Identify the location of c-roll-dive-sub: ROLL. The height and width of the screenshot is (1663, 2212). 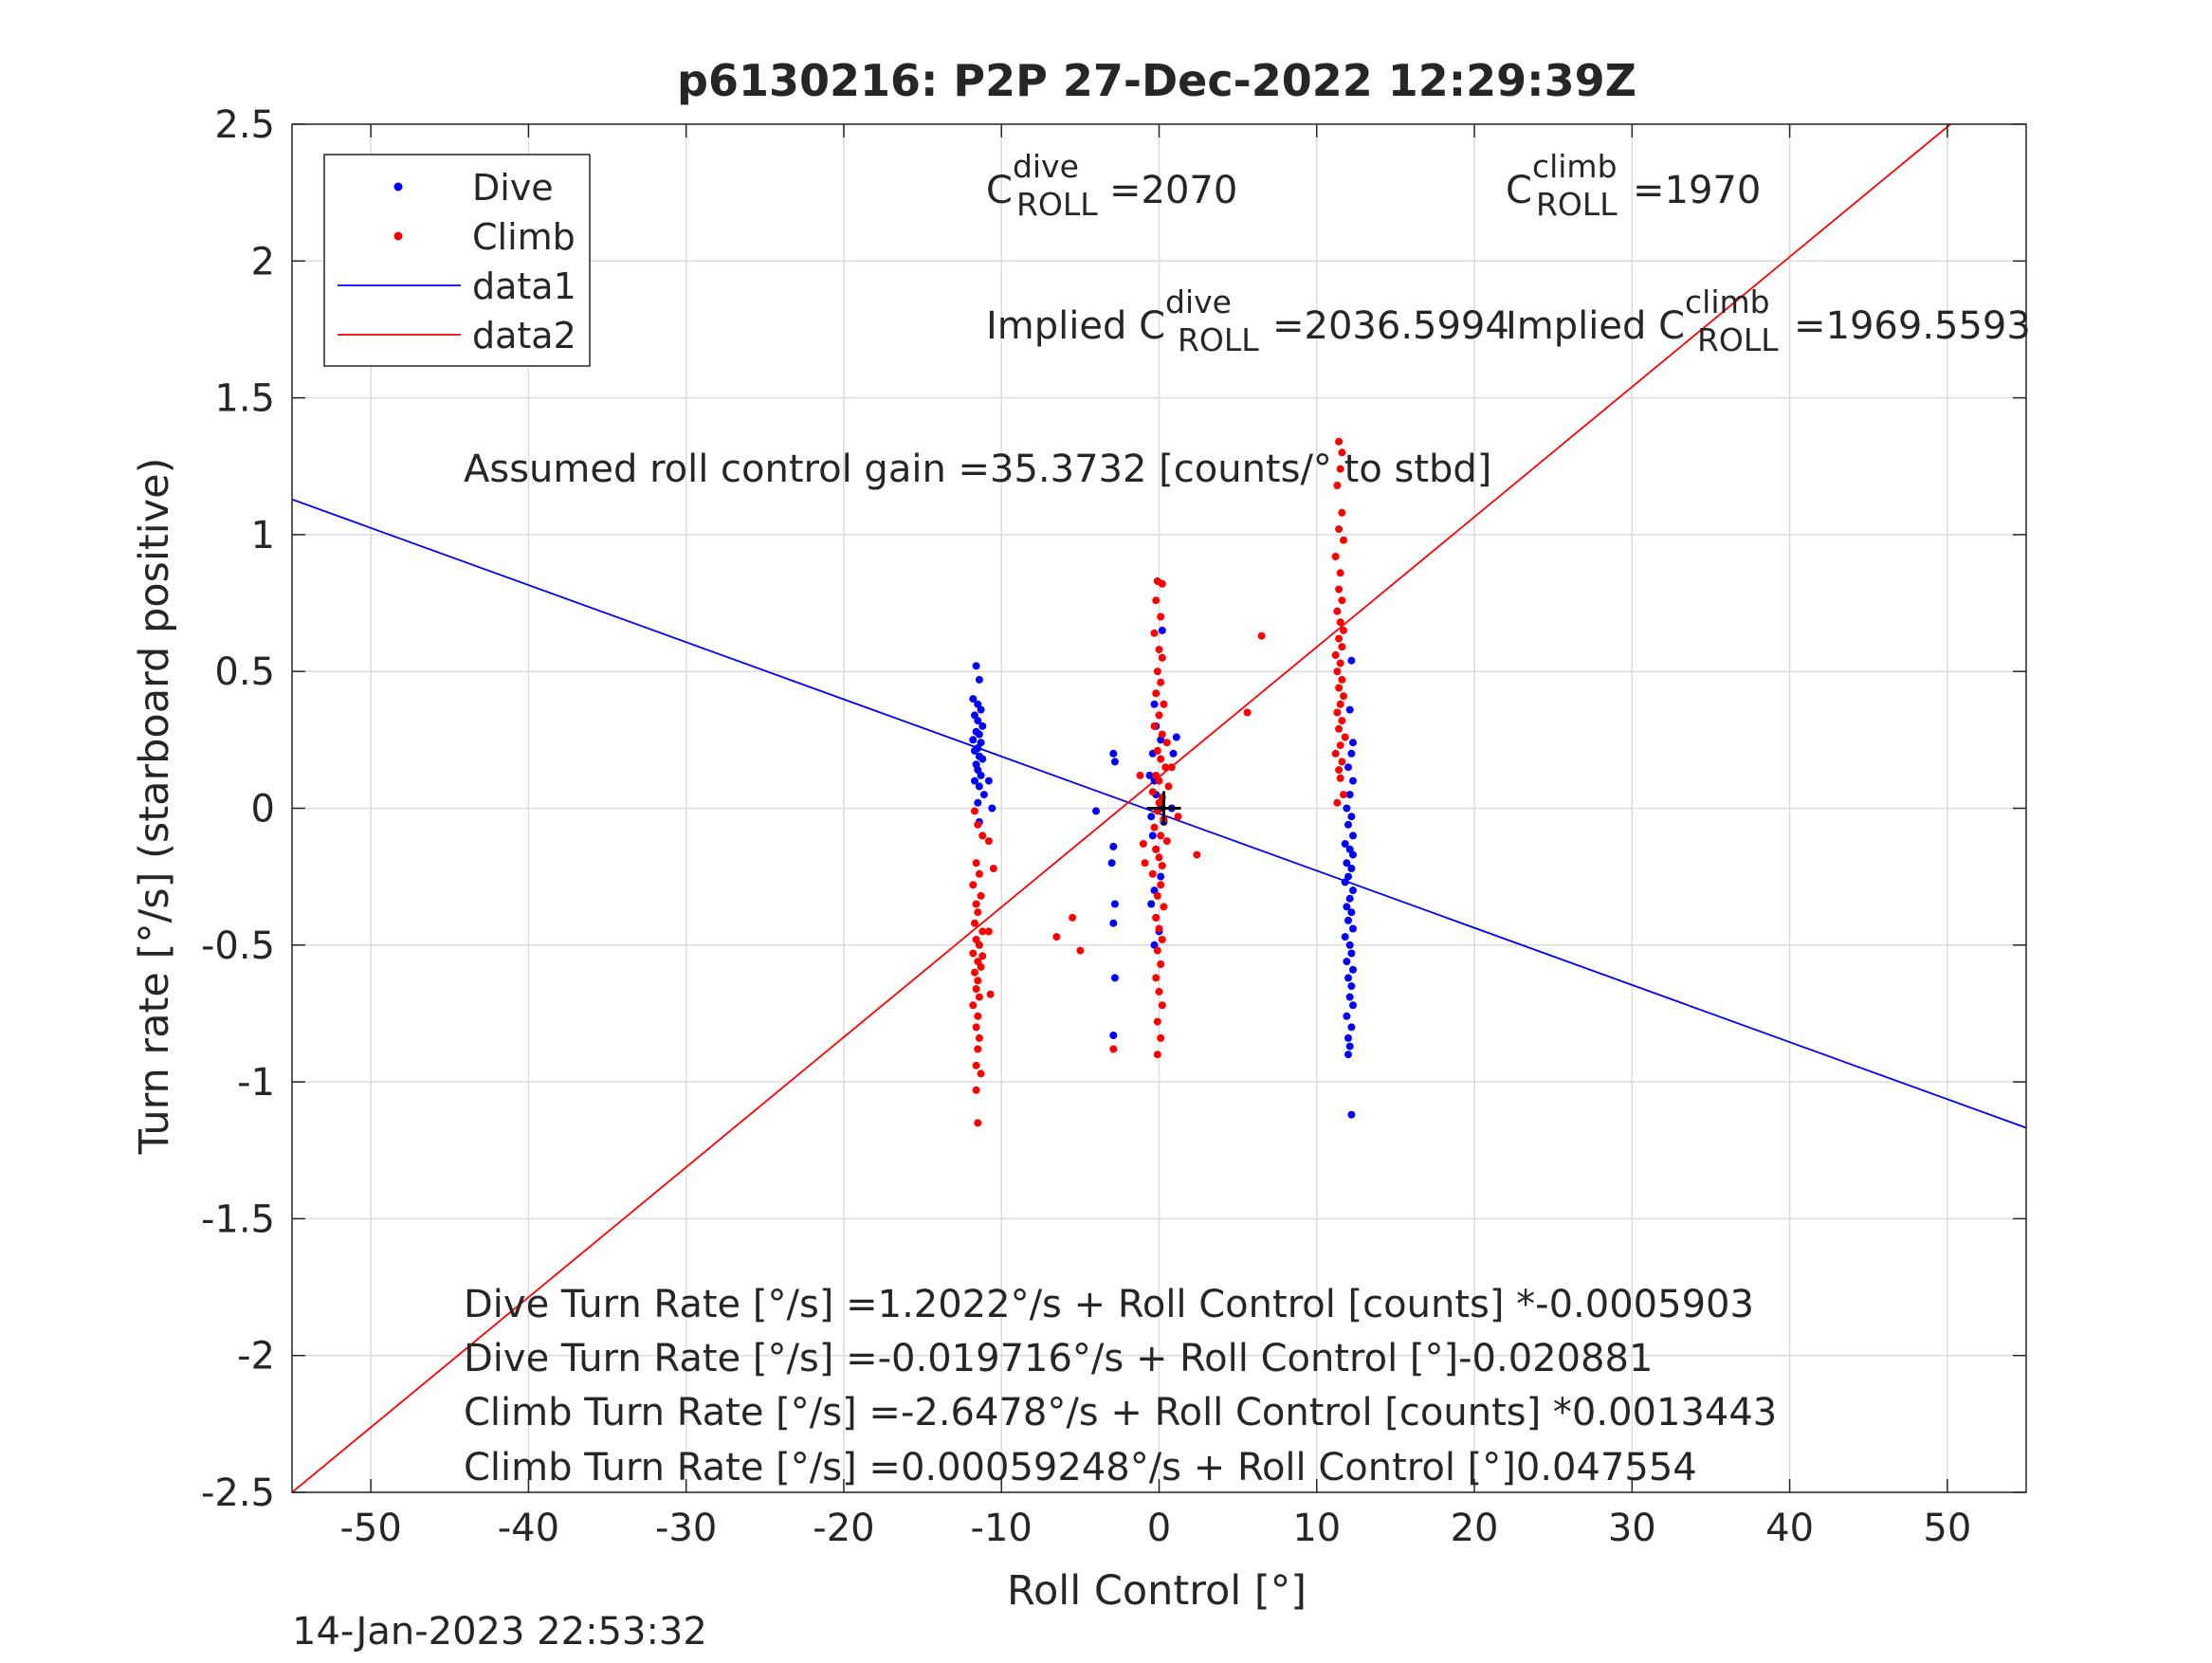
(1057, 204).